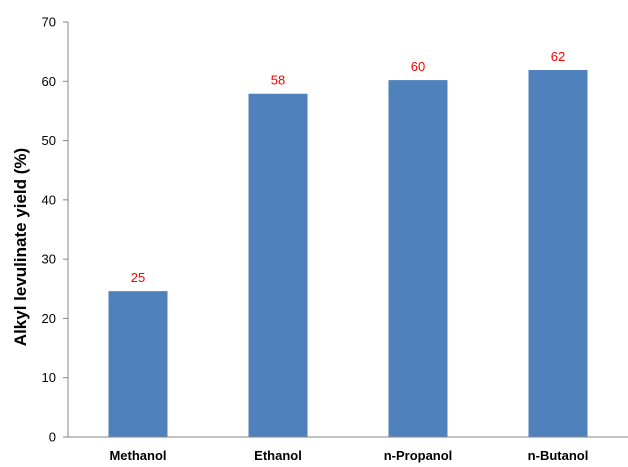  What do you see at coordinates (55, 230) in the screenshot?
I see `y-axis-ticks: 0 10 20 30 40 50 60 70` at bounding box center [55, 230].